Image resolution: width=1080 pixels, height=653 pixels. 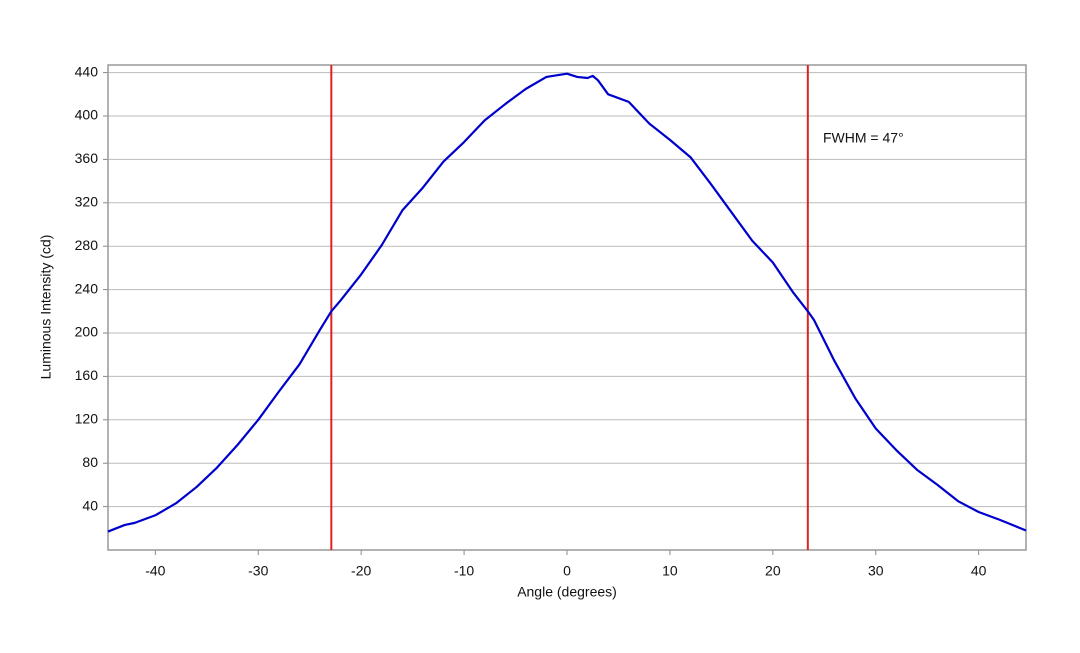 I want to click on y-axis-label: Luminous Intensity (cd), so click(x=46, y=307).